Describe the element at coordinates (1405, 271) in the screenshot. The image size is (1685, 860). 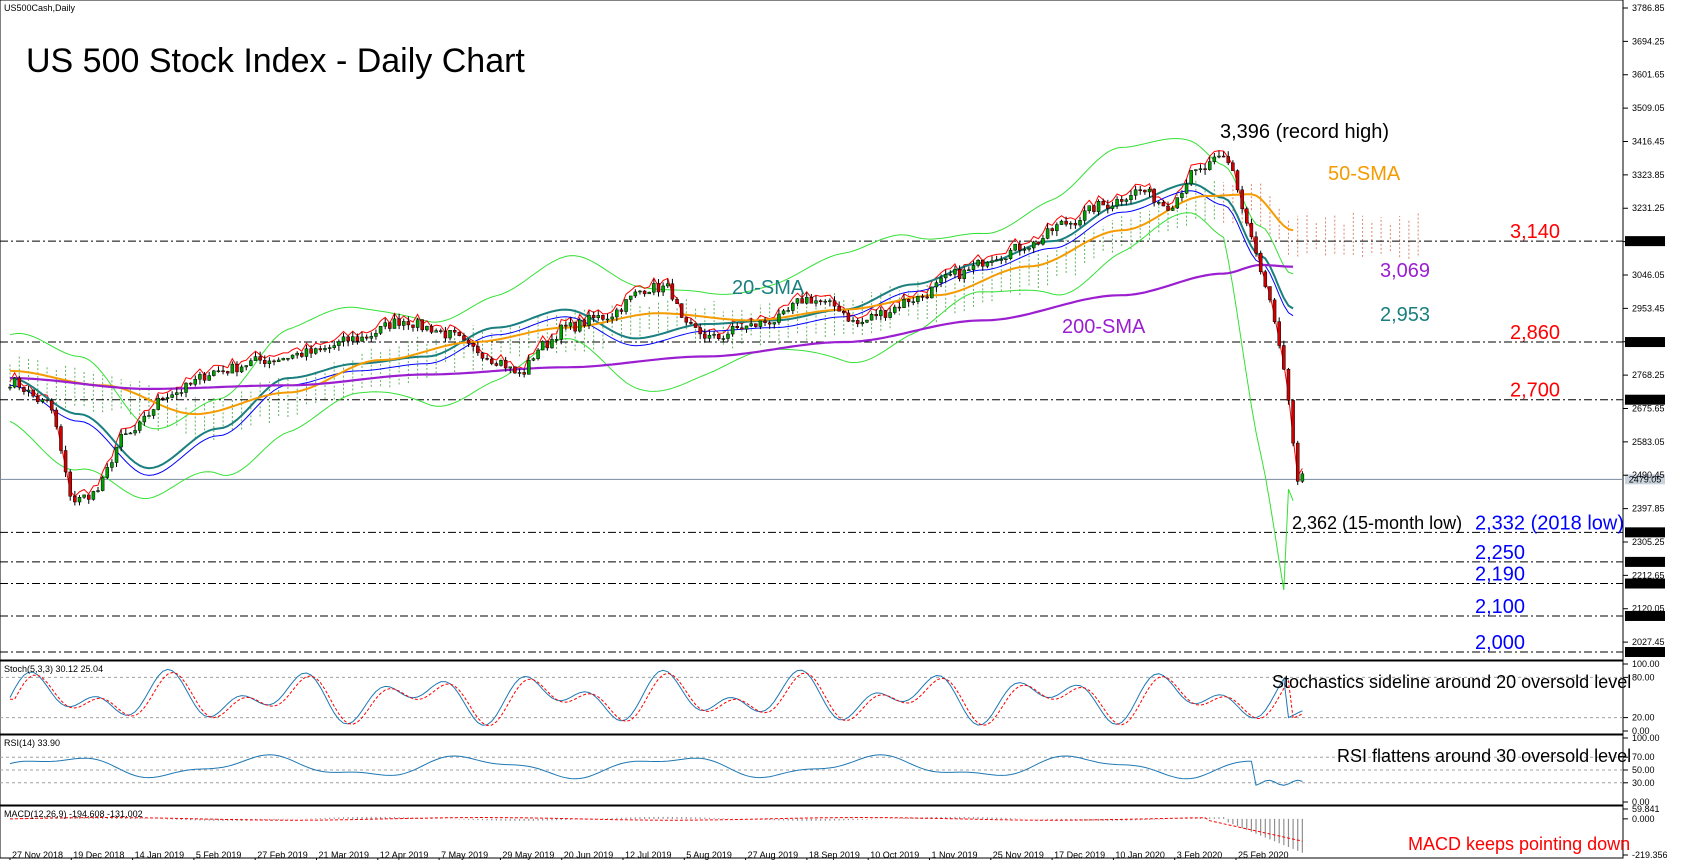
I see `sma200-value-label: 3,069` at that location.